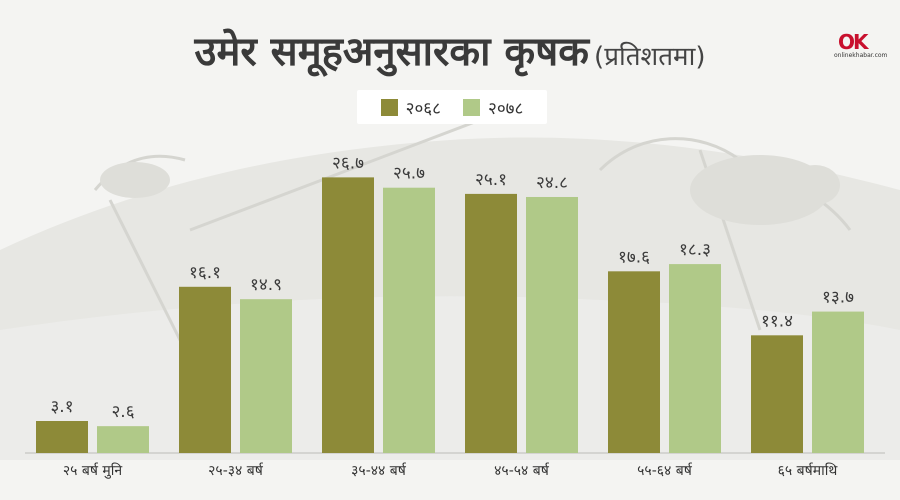 Image resolution: width=900 pixels, height=500 pixels. Describe the element at coordinates (348, 163) in the screenshot. I see `data-label-series-1-cat-3: २६.७` at that location.